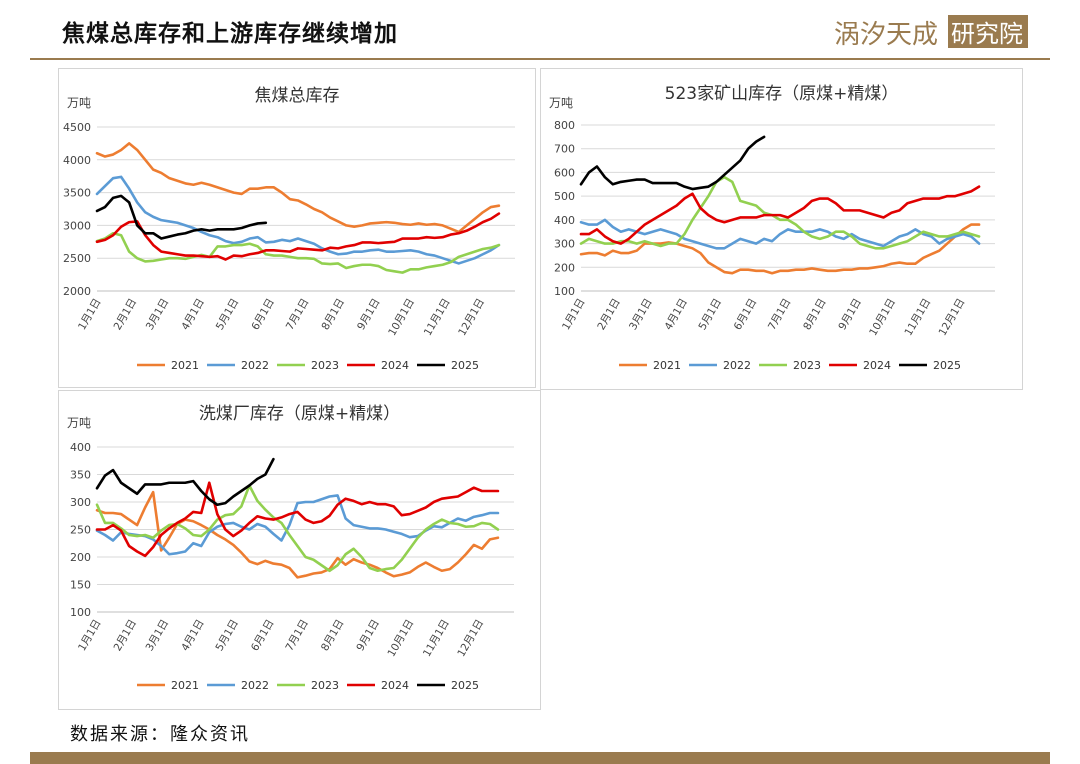  I want to click on y-tick-label: 3000, so click(77, 225).